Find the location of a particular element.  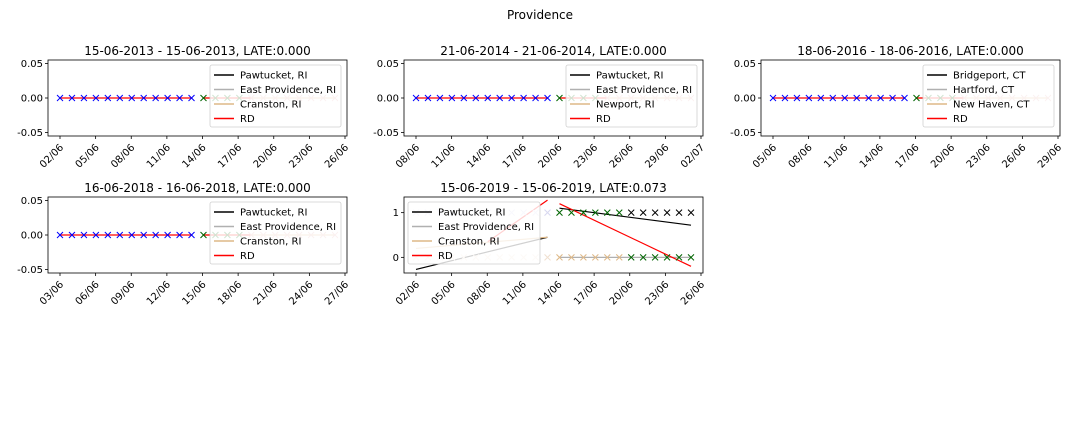

legend-box is located at coordinates (631, 96).